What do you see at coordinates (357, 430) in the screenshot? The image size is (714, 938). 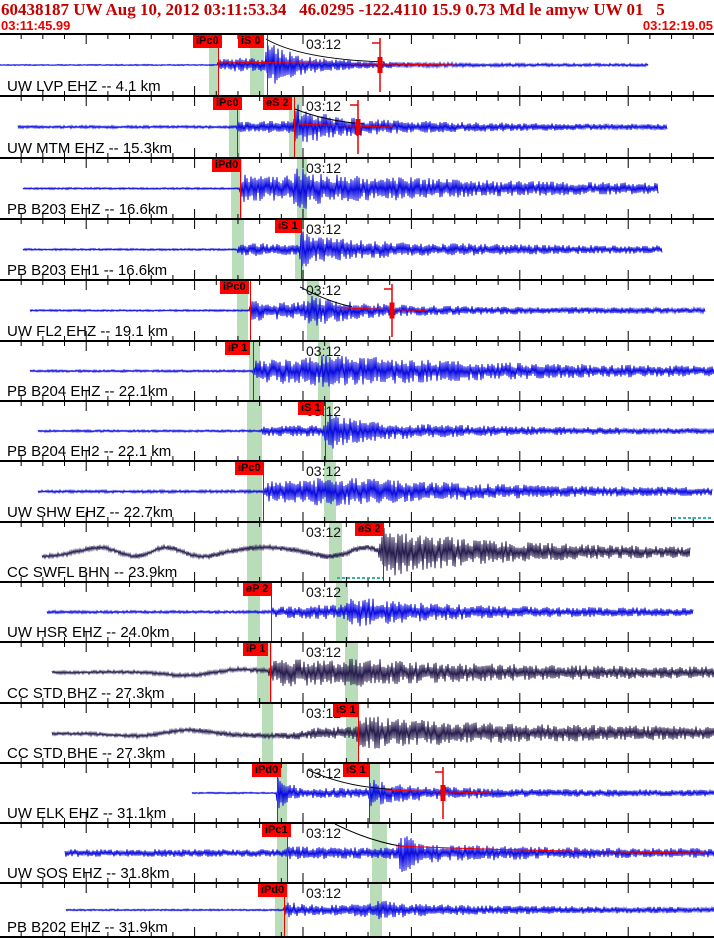 I see `trace-panel-pb-b204-eh2: 03:12 PB B204 EH2 -- 22.1 km iS 1` at bounding box center [357, 430].